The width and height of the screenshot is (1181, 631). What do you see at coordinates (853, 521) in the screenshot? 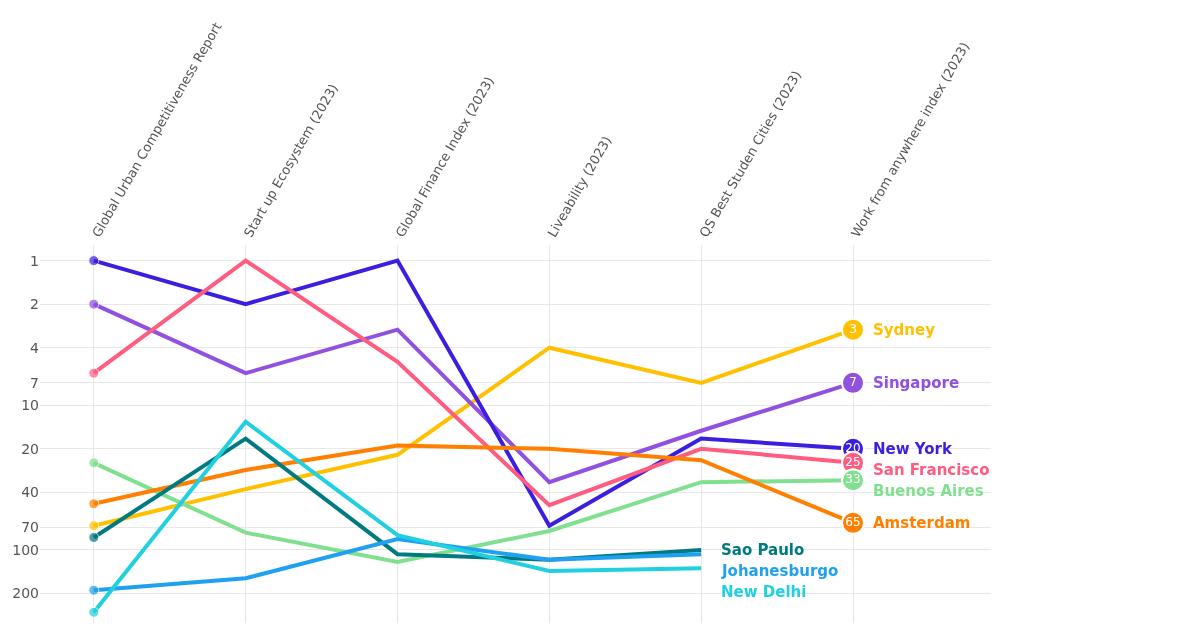
I see `data-label: 65` at bounding box center [853, 521].